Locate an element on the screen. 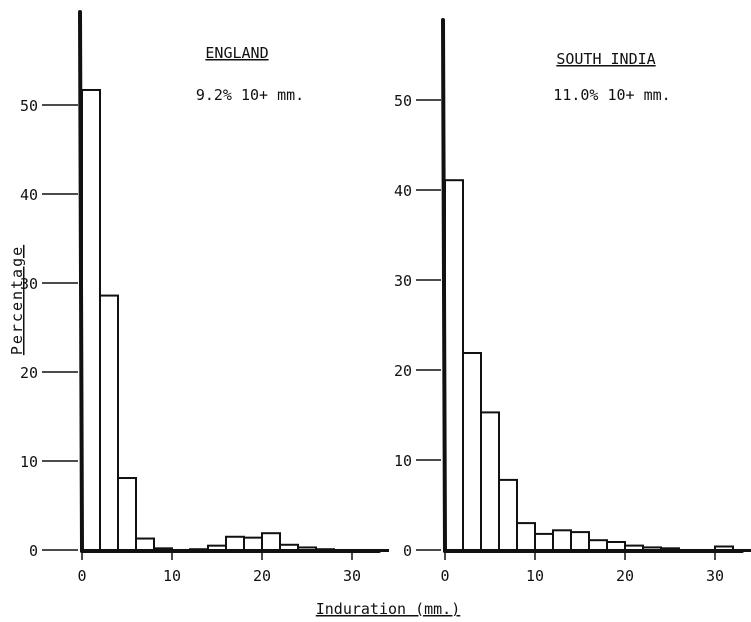 Image resolution: width=751 pixels, height=622 pixels. panel-title: ENGLAND is located at coordinates (236, 53).